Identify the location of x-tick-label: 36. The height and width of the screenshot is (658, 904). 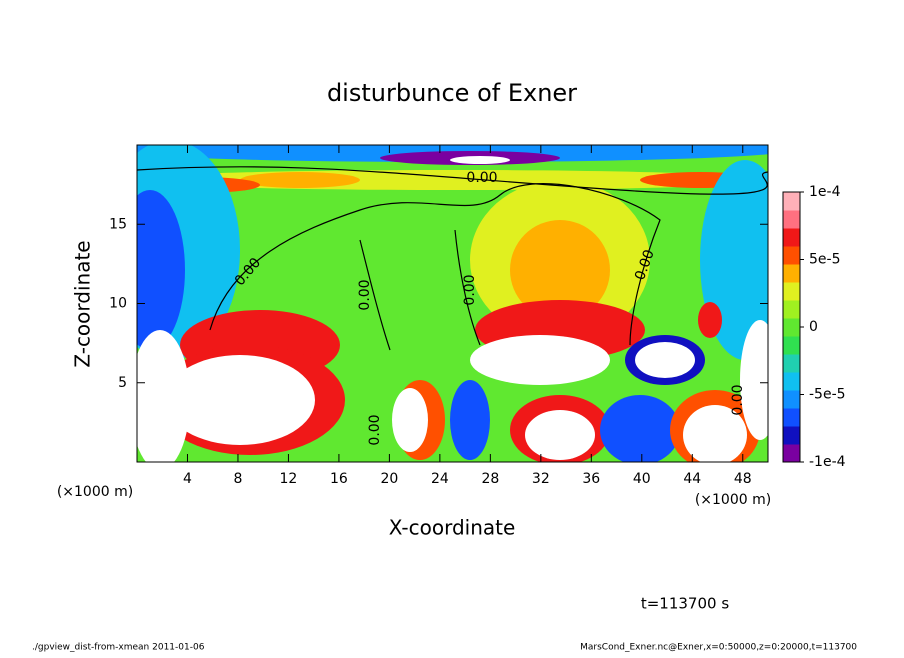
(591, 479).